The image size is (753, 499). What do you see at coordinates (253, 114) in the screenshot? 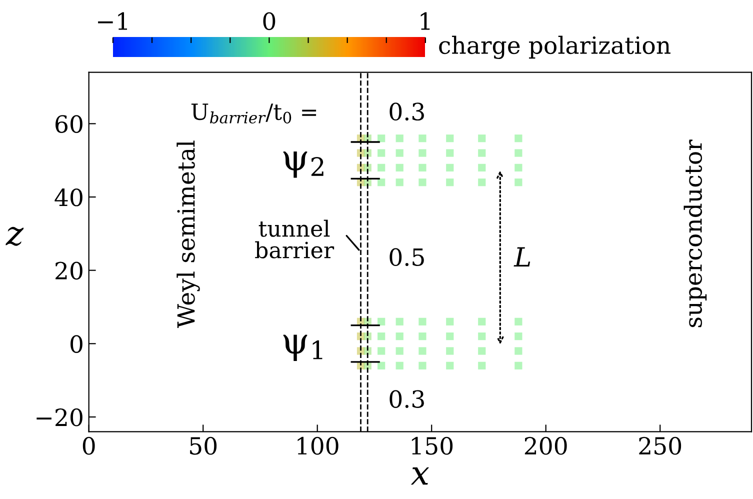
I see `annotation: U$_{barrier}$/t$_{0}$ =` at bounding box center [253, 114].